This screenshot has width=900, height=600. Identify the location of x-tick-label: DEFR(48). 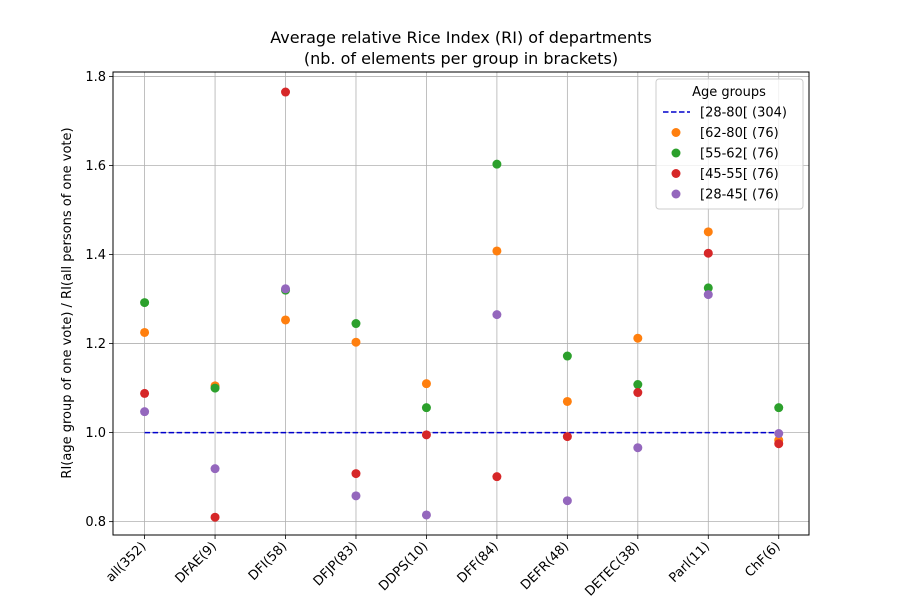
(545, 566).